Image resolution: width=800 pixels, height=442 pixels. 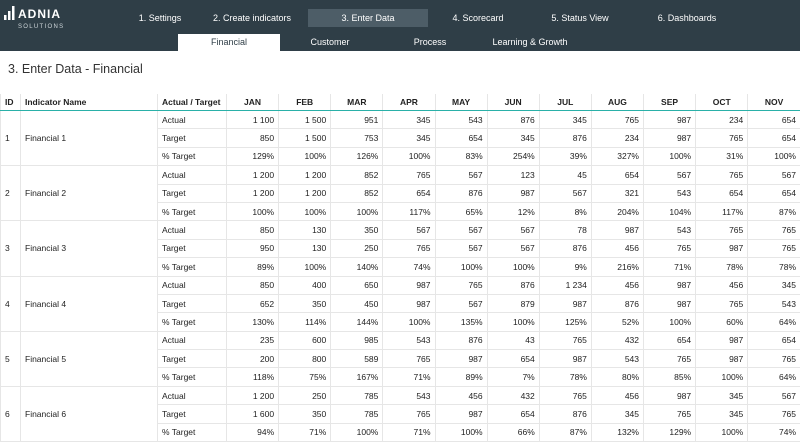 What do you see at coordinates (722, 211) in the screenshot?
I see `value-cell: 117%` at bounding box center [722, 211].